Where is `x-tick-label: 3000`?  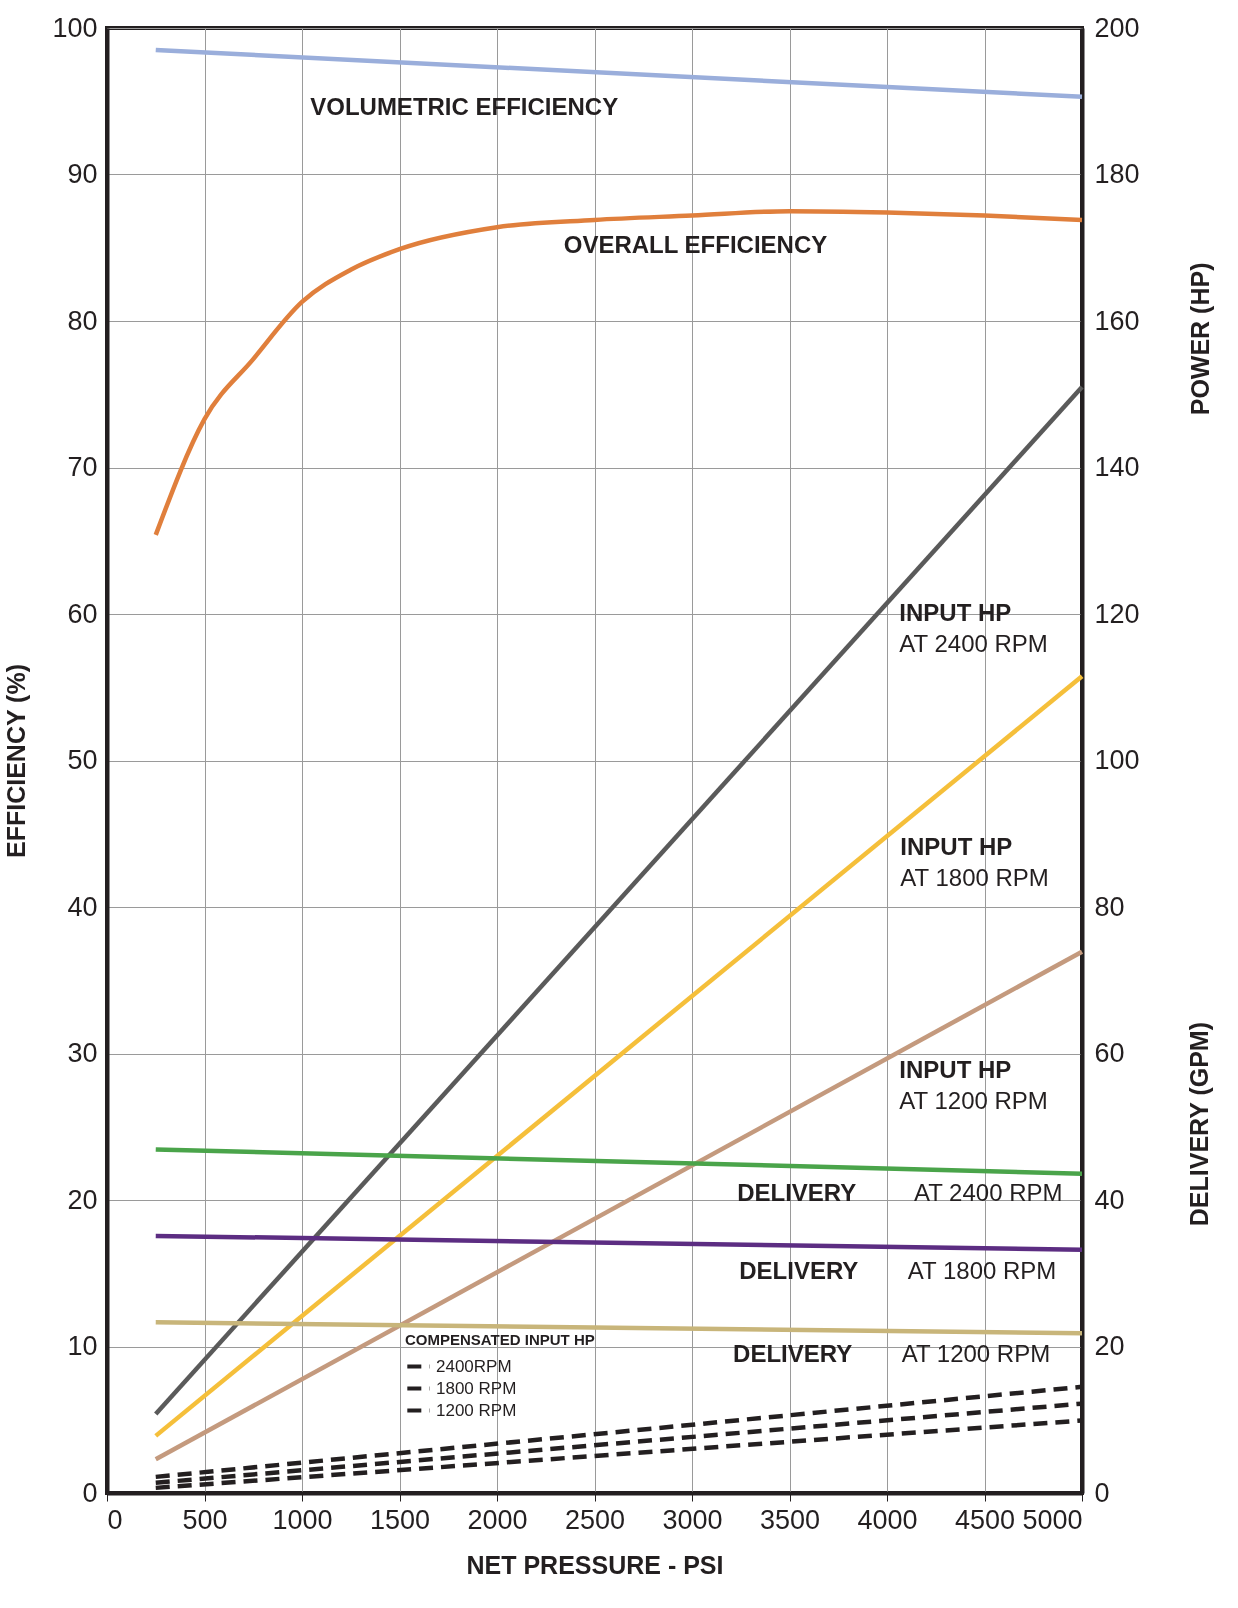
x-tick-label: 3000 is located at coordinates (692, 1519).